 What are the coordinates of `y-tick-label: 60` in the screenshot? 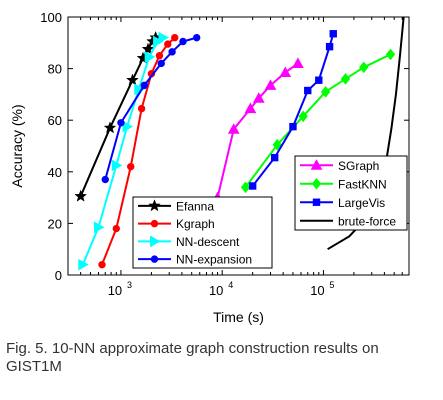 It's located at (55, 120).